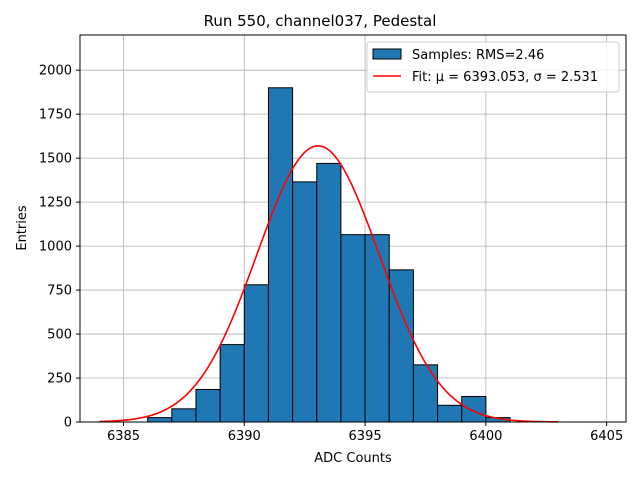  I want to click on x-tick-label-1: 6390, so click(244, 436).